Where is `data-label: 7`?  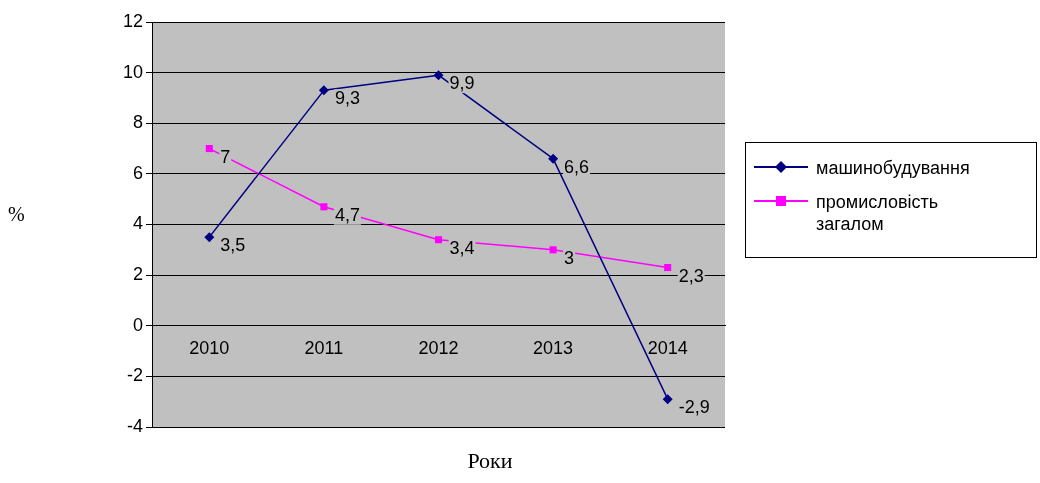 data-label: 7 is located at coordinates (225, 156).